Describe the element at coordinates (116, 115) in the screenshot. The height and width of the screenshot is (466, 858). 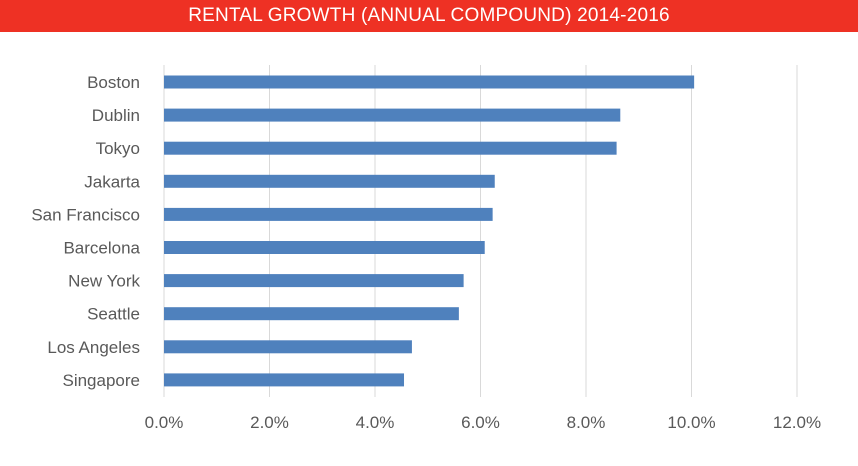
I see `category-label: Dublin` at that location.